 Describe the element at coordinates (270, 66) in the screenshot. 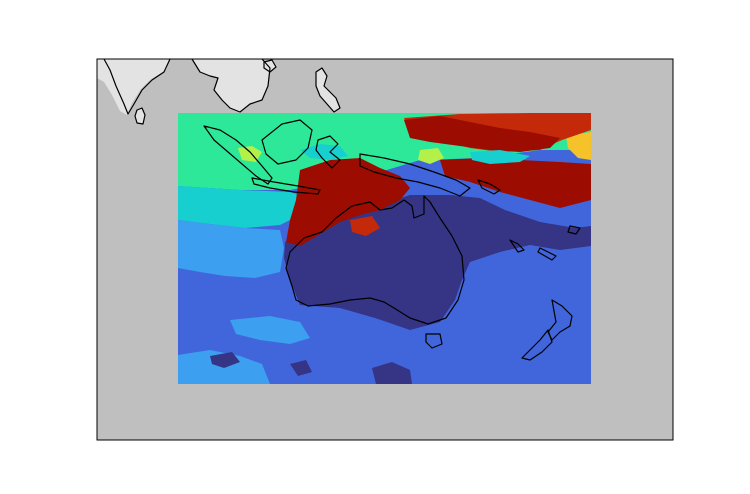

I see `hainan-coastline` at that location.